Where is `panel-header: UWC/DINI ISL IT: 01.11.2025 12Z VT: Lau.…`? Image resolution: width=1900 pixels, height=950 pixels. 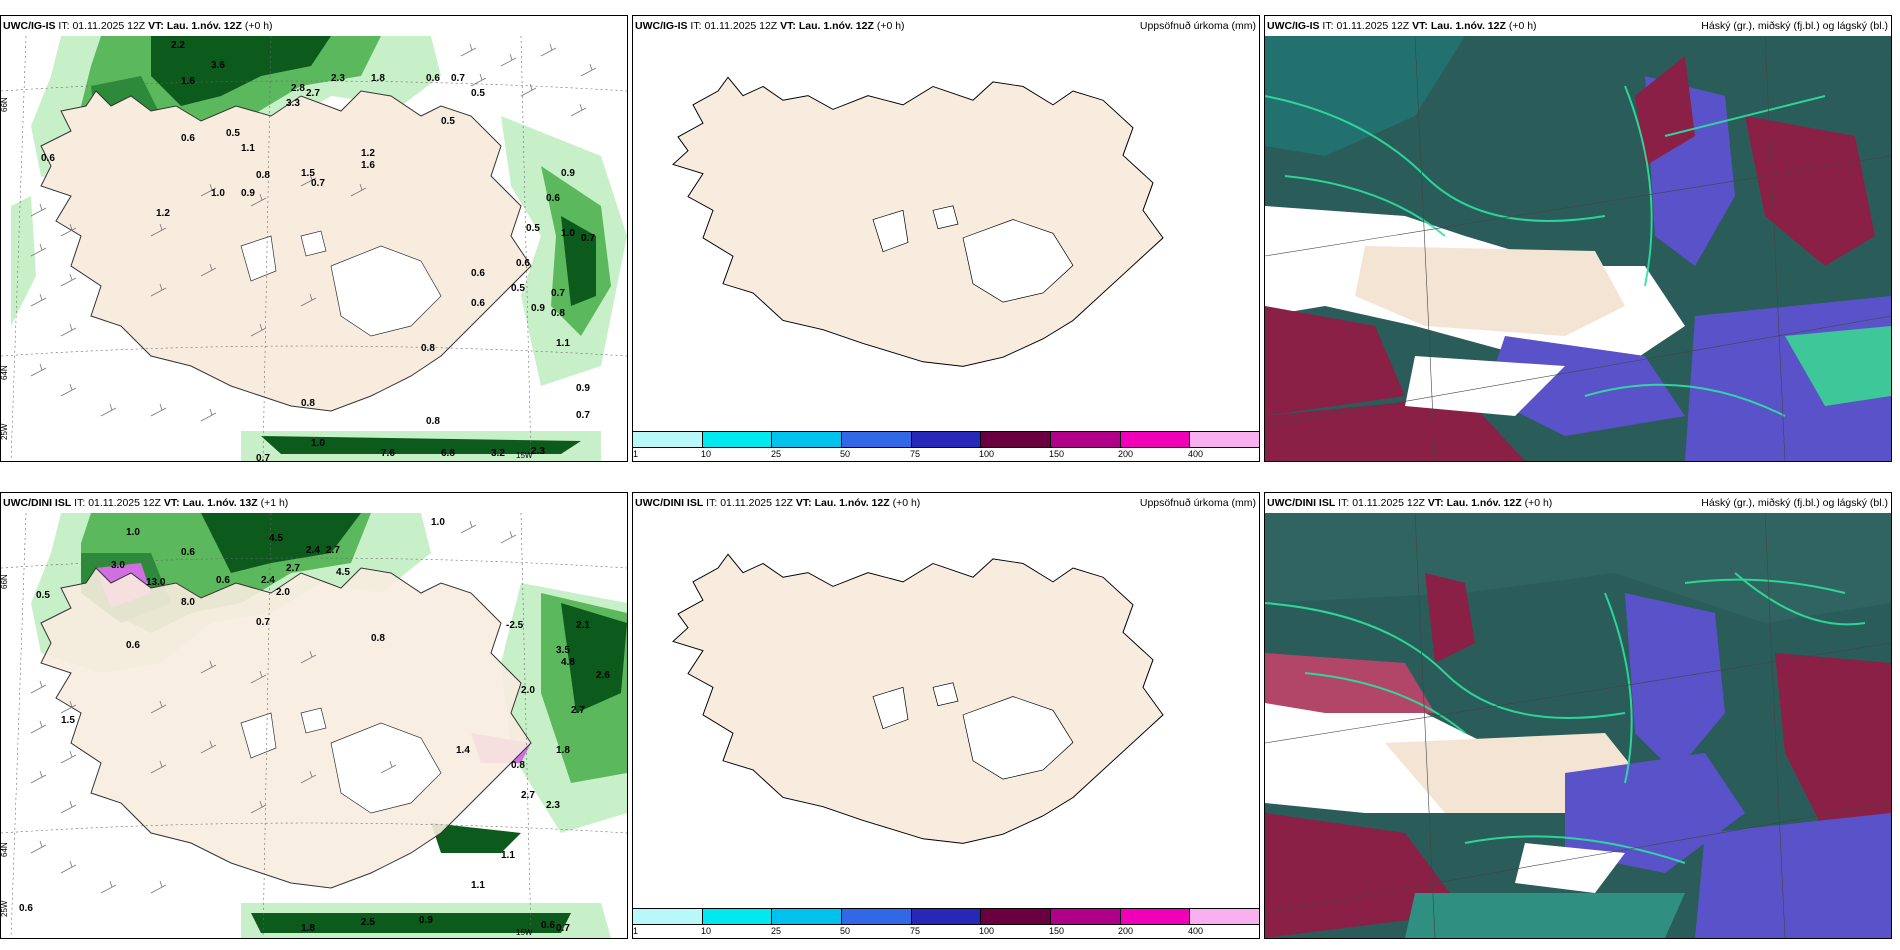 panel-header: UWC/DINI ISL IT: 01.11.2025 12Z VT: Lau.… is located at coordinates (314, 503).